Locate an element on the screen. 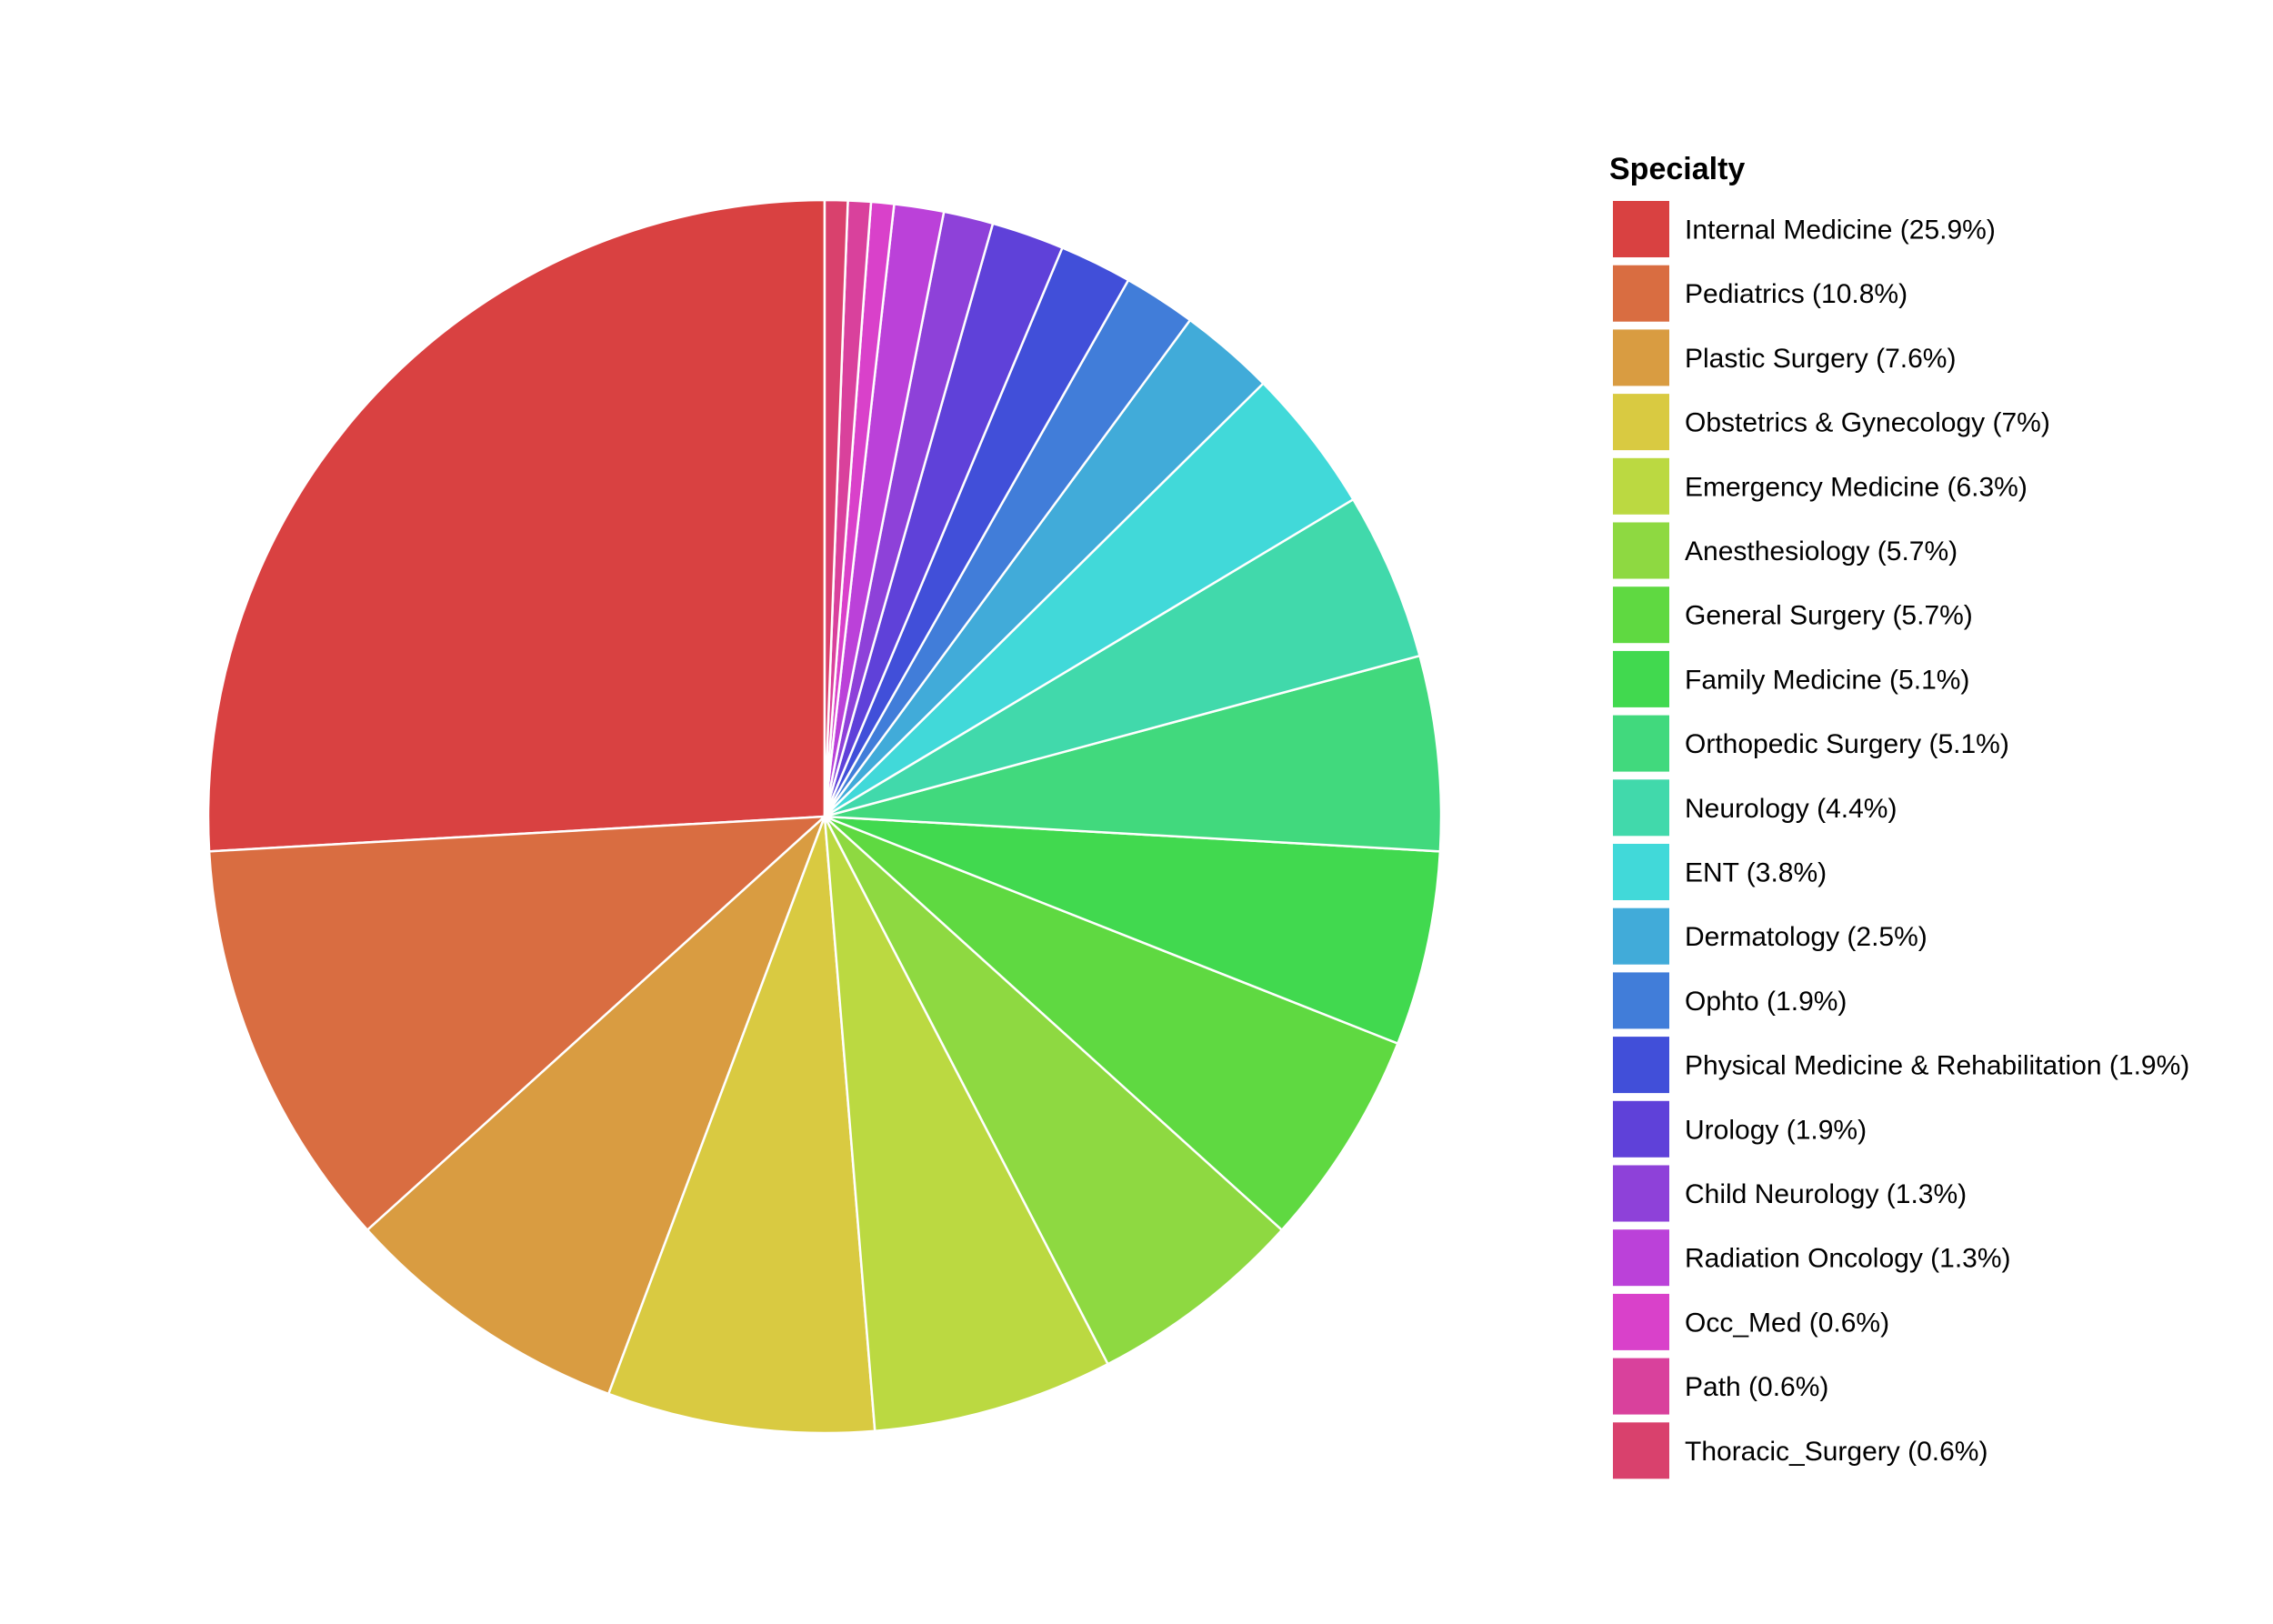 The image size is (2273, 1624). legend-label: Neurology (4.4%) is located at coordinates (1791, 809).